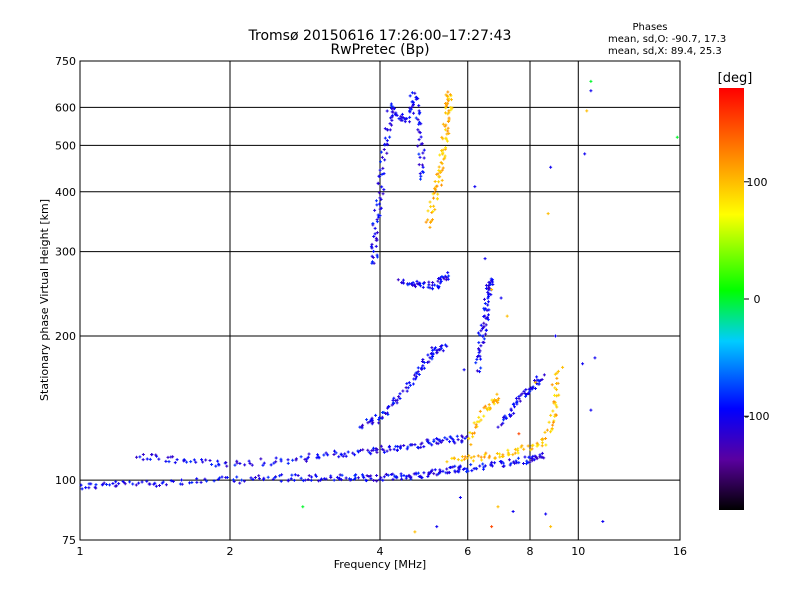 Image resolution: width=800 pixels, height=600 pixels. What do you see at coordinates (80, 551) in the screenshot?
I see `x-tick-label: 1` at bounding box center [80, 551].